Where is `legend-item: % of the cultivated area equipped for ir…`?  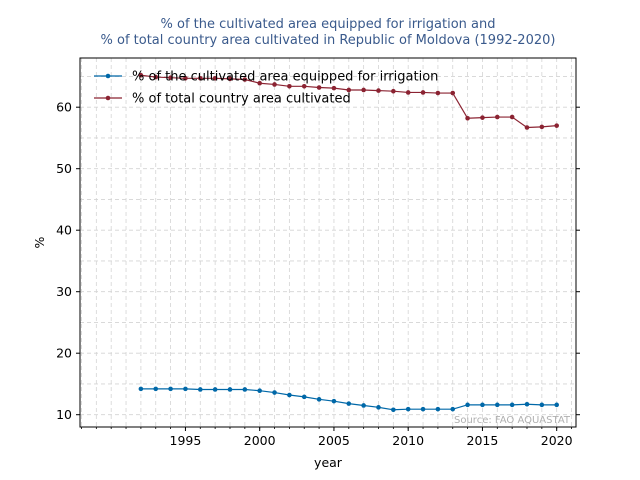
legend-item: % of the cultivated area equipped for ir… is located at coordinates (266, 77).